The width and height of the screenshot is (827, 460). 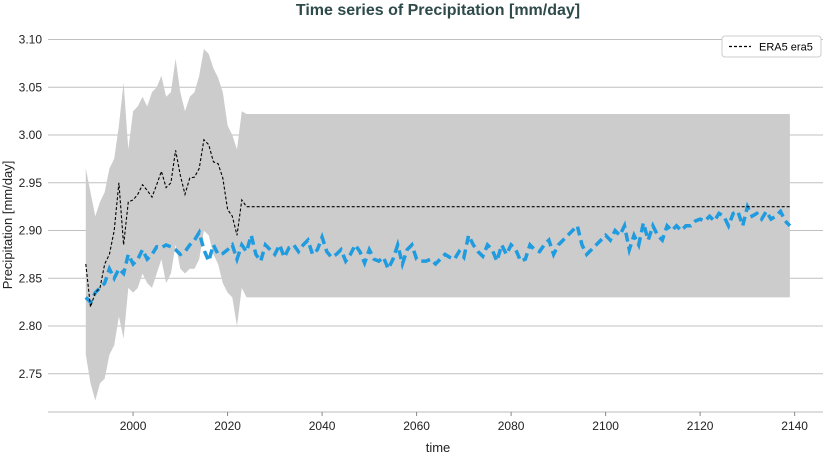 I want to click on y-tick-label: 2.95, so click(x=31, y=183).